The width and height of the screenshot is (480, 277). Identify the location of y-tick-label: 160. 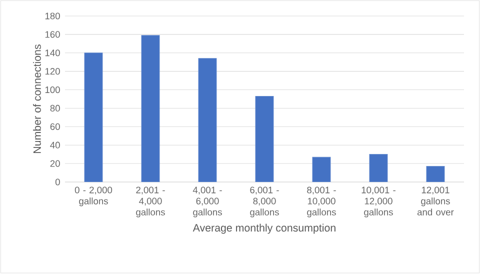
(52, 34).